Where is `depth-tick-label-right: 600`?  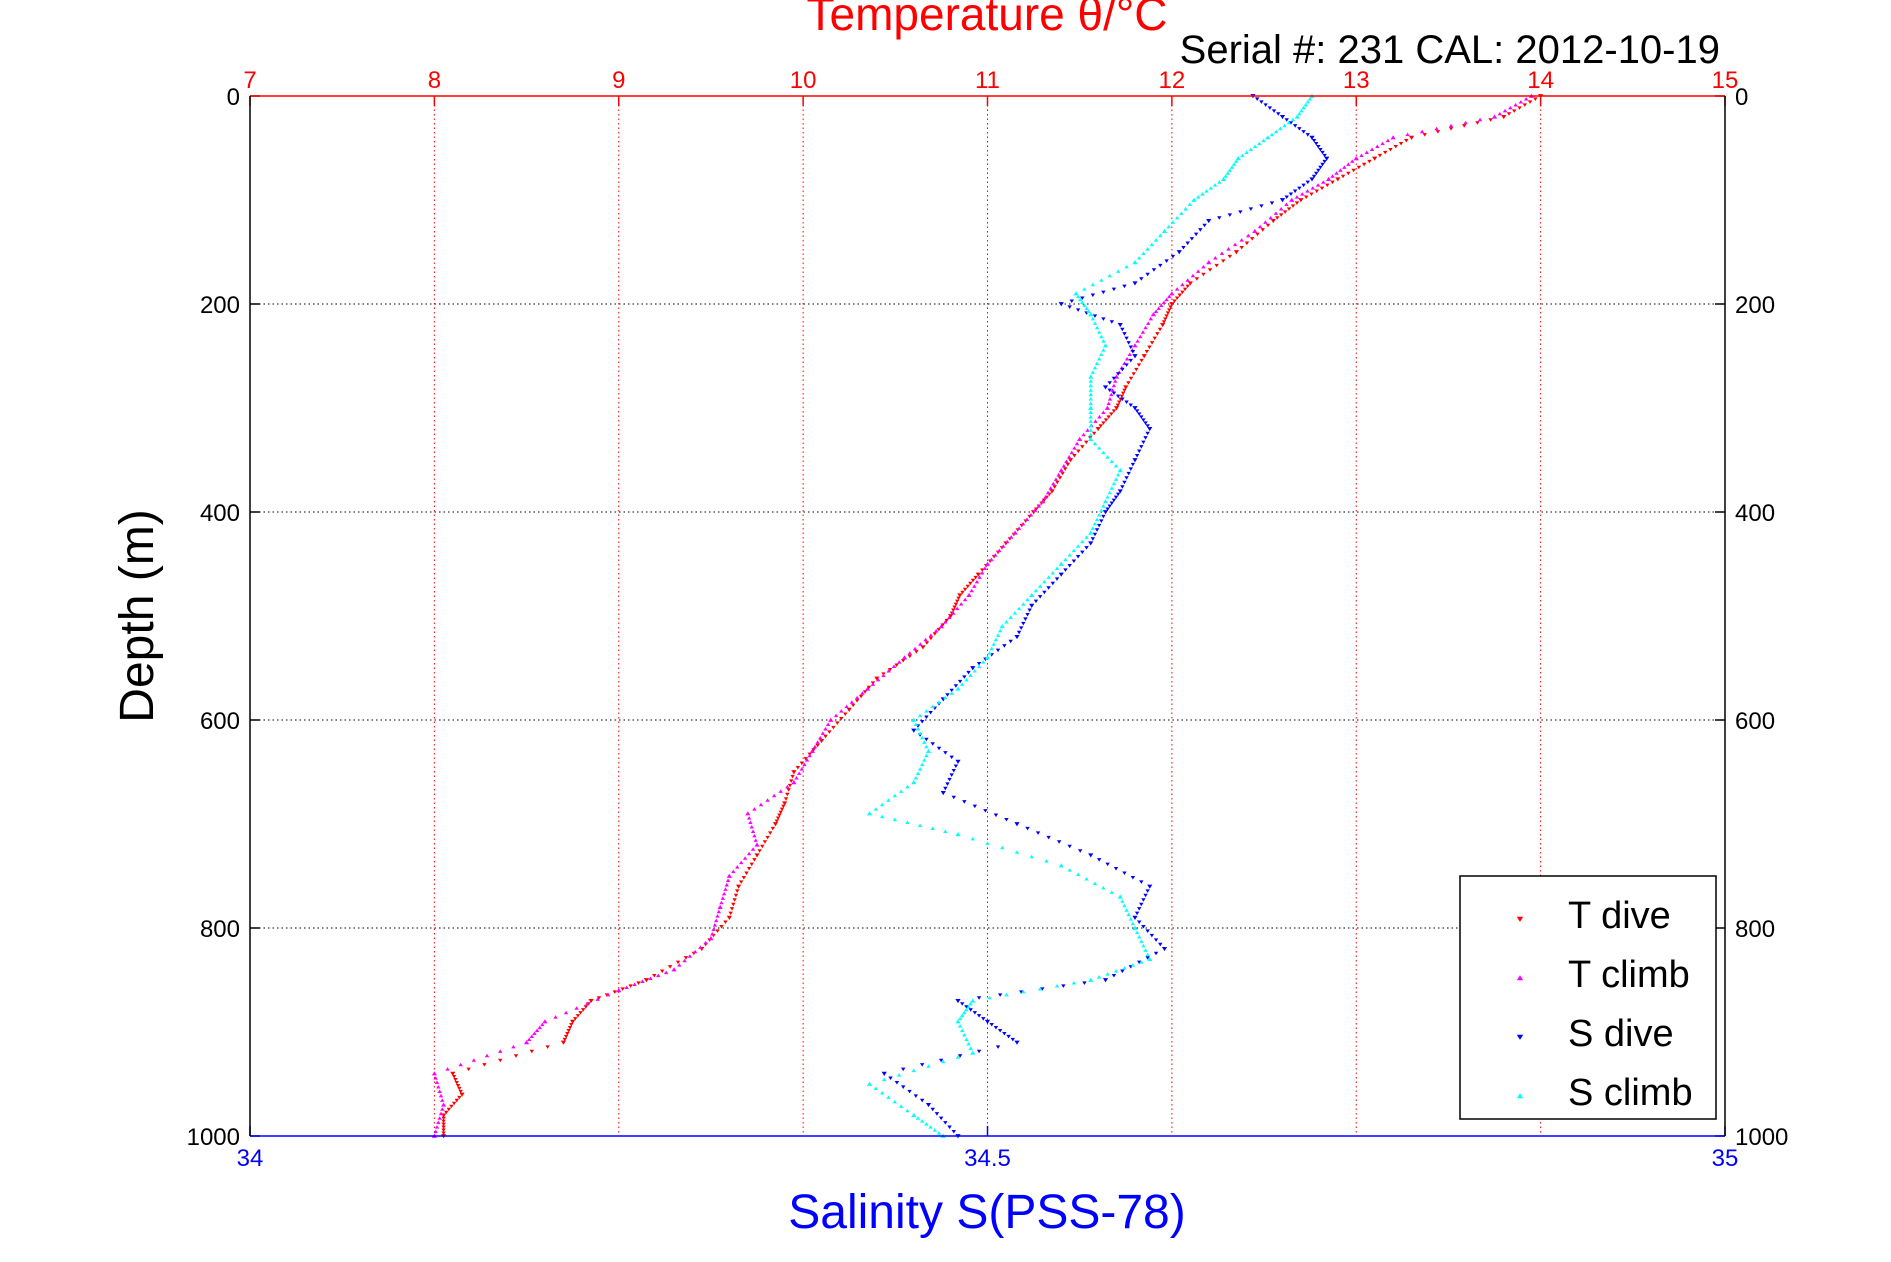 depth-tick-label-right: 600 is located at coordinates (1755, 721).